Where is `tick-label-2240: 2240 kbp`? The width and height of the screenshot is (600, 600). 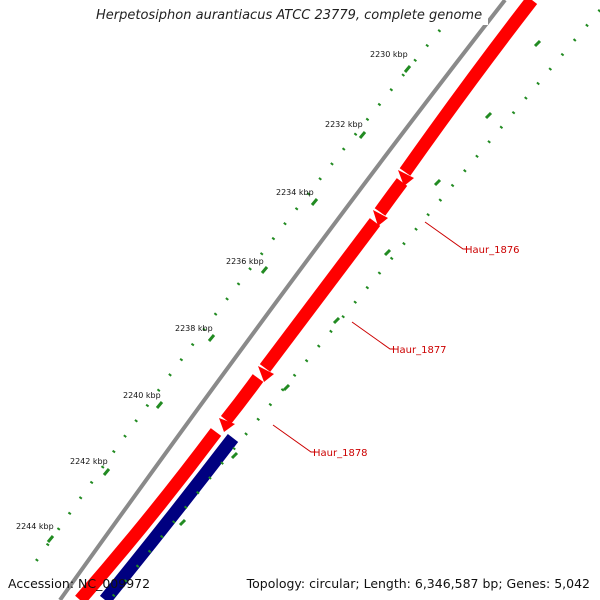 tick-label-2240: 2240 kbp is located at coordinates (142, 395).